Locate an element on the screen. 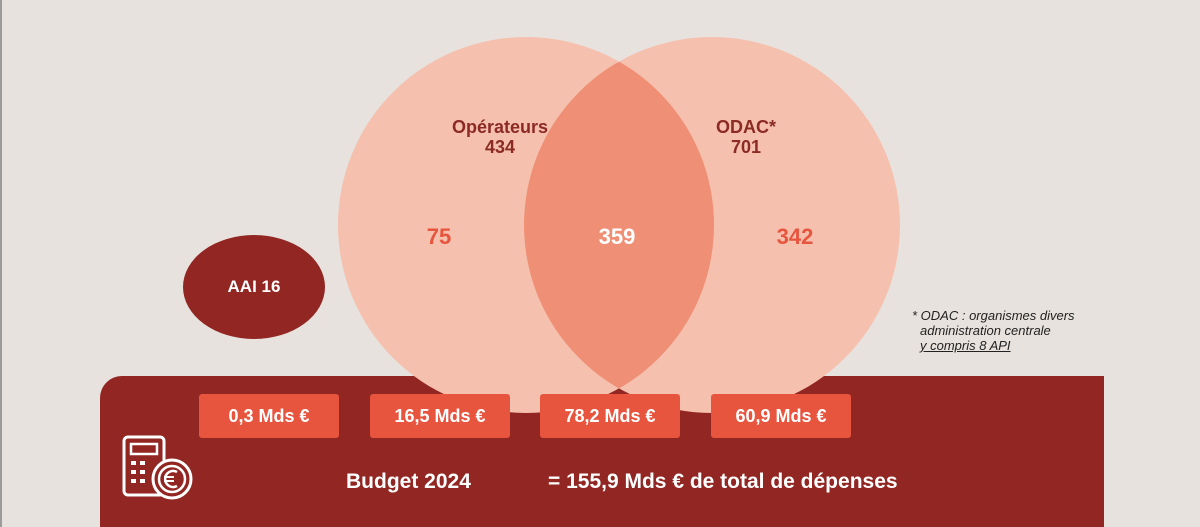  amount-badge-intersection: 78,2 Mds € is located at coordinates (610, 416).